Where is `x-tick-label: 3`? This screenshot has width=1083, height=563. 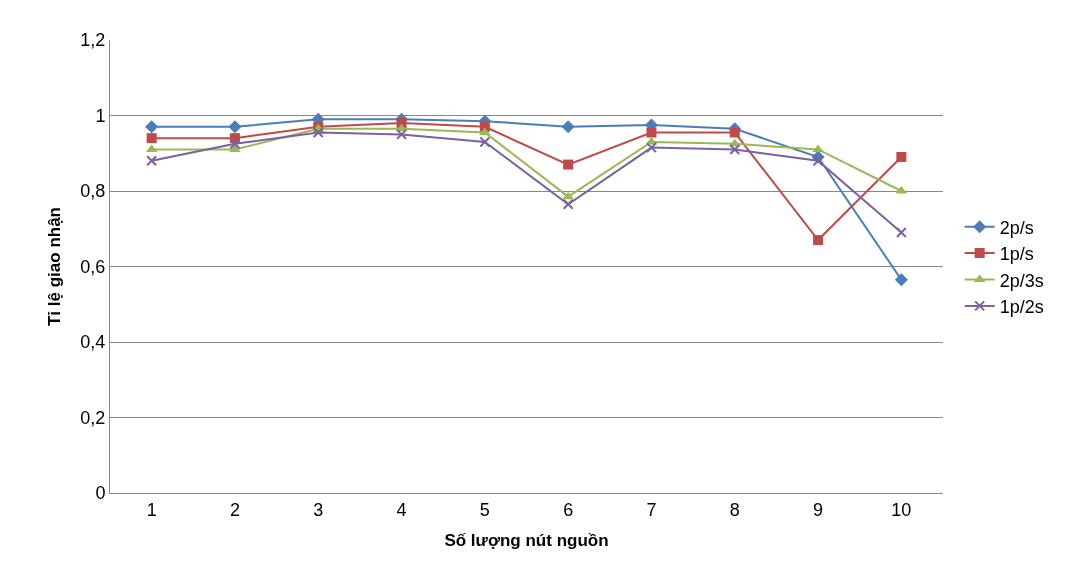
x-tick-label: 3 is located at coordinates (318, 509).